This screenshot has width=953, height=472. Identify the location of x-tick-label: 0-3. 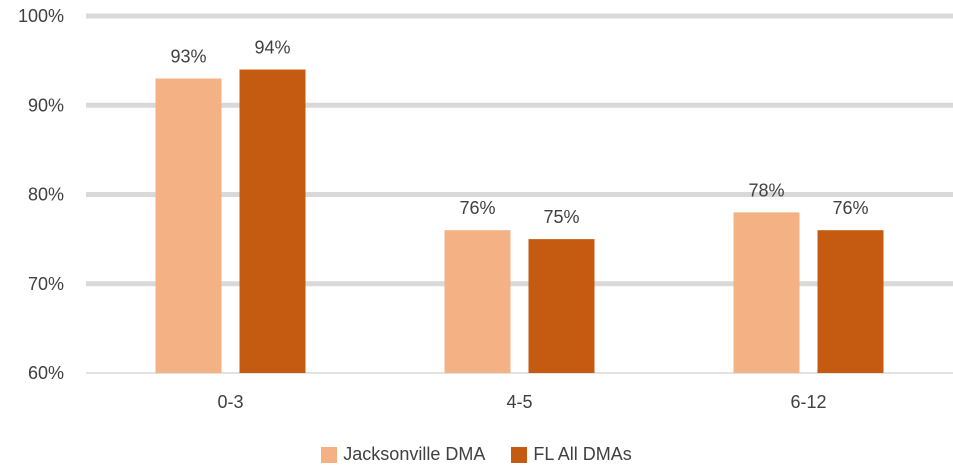
(230, 402).